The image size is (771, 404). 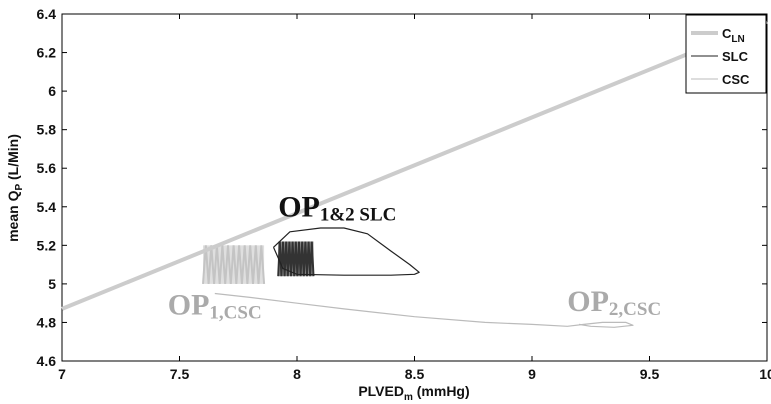 I want to click on annotation-label: OP1&2 SLC, so click(x=337, y=207).